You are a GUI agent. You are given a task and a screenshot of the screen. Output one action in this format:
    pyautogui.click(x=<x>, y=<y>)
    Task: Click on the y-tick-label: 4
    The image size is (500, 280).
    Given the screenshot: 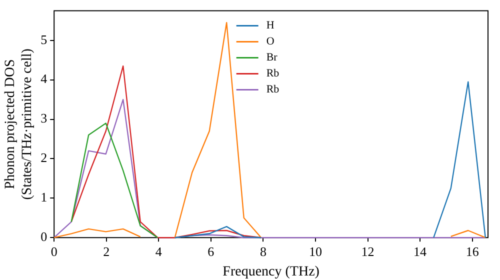 What is the action you would take?
    pyautogui.click(x=44, y=78)
    